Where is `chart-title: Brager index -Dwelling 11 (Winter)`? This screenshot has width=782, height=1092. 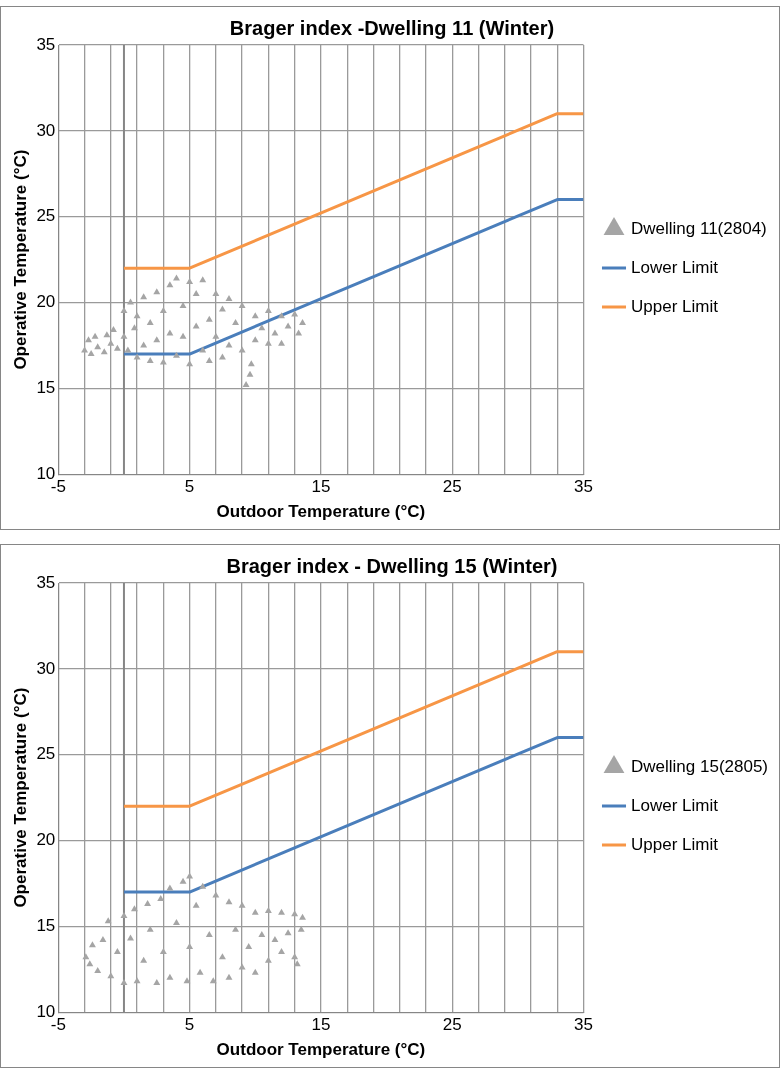 chart-title: Brager index -Dwelling 11 (Winter) is located at coordinates (392, 27).